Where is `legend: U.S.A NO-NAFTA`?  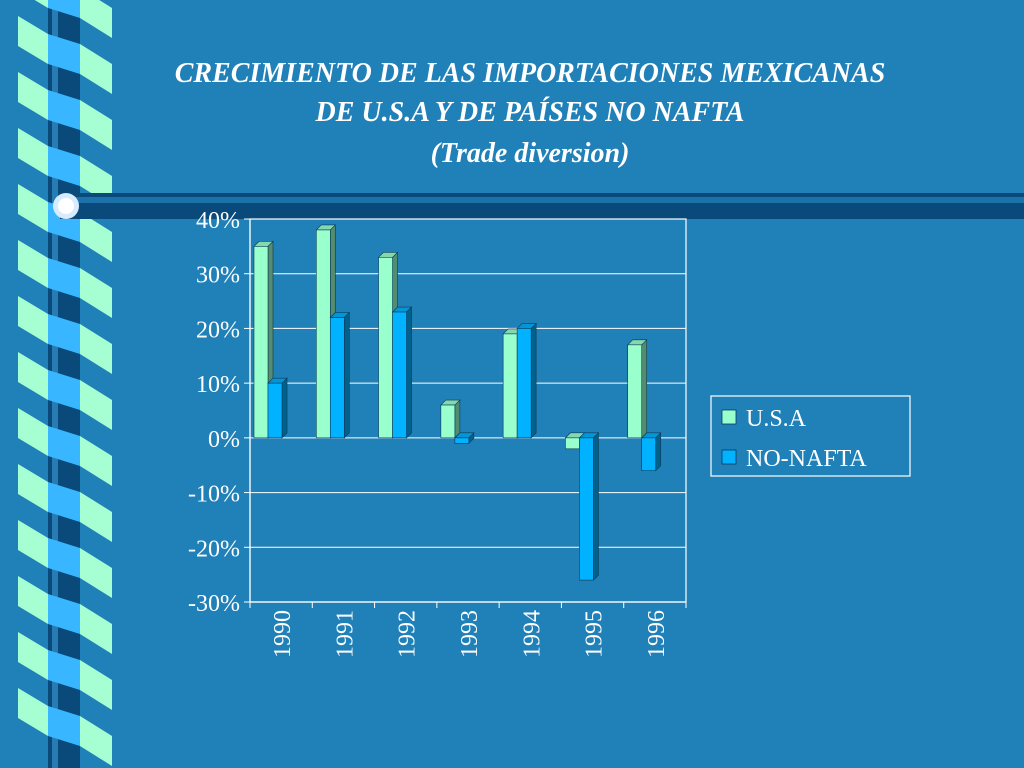 legend: U.S.A NO-NAFTA is located at coordinates (810, 436).